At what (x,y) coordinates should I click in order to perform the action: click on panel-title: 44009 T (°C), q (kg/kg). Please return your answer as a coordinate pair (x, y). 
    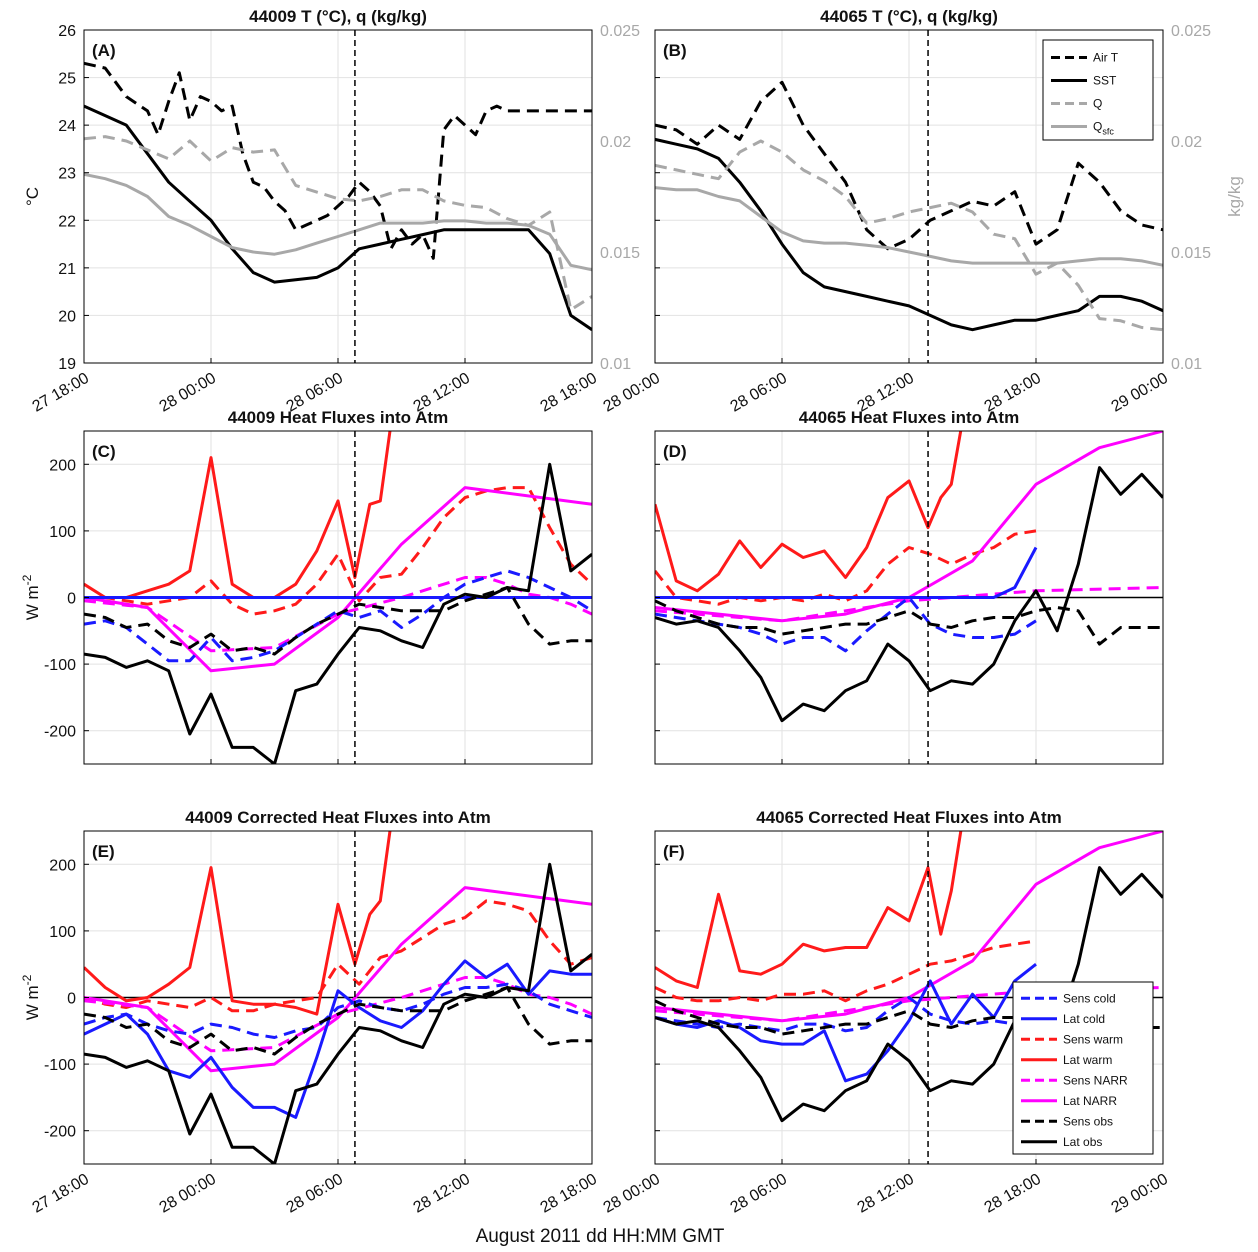
    Looking at the image, I should click on (338, 16).